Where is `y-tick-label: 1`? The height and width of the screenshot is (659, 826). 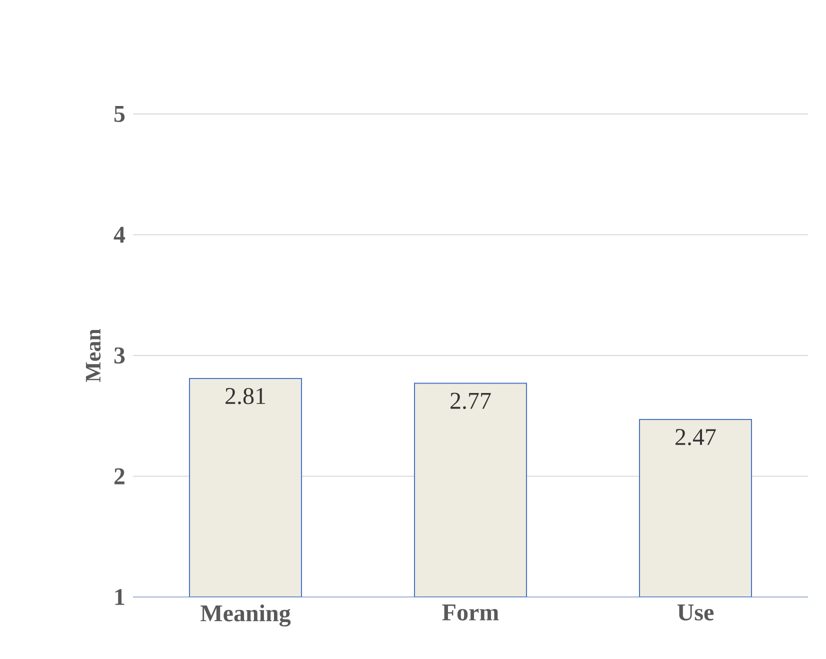
y-tick-label: 1 is located at coordinates (119, 597).